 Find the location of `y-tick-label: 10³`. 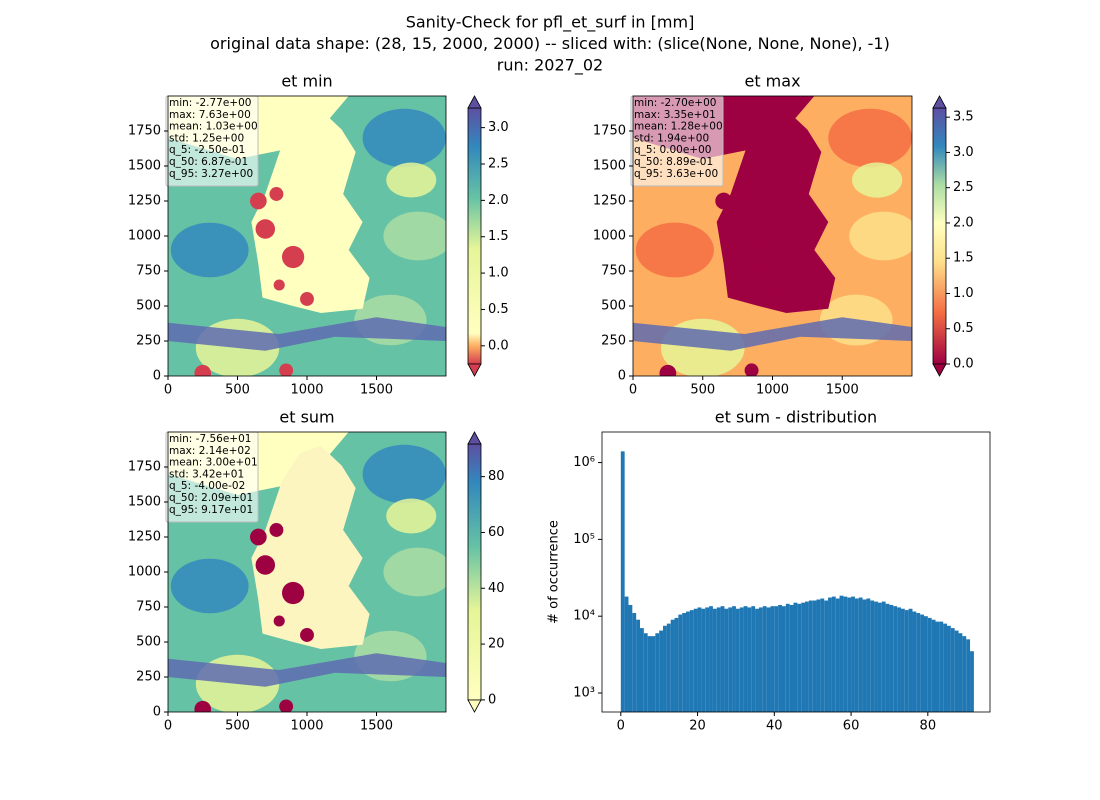

y-tick-label: 10³ is located at coordinates (584, 693).